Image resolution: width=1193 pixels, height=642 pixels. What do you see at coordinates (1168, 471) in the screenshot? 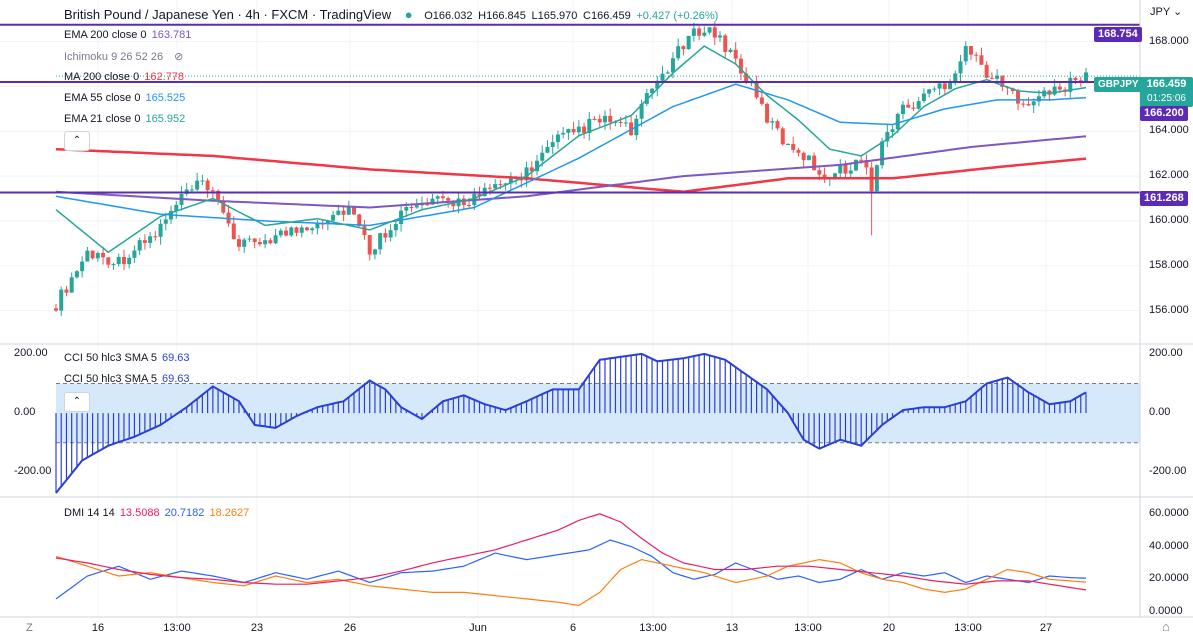
I see `cci-tick-label-right: -200.00` at bounding box center [1168, 471].